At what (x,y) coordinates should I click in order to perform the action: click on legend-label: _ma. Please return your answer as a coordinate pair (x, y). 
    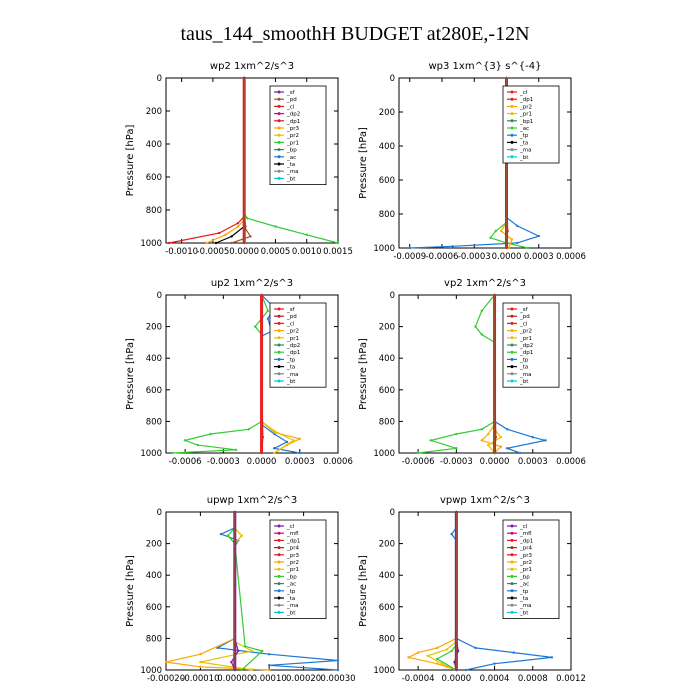
    Looking at the image, I should click on (292, 606).